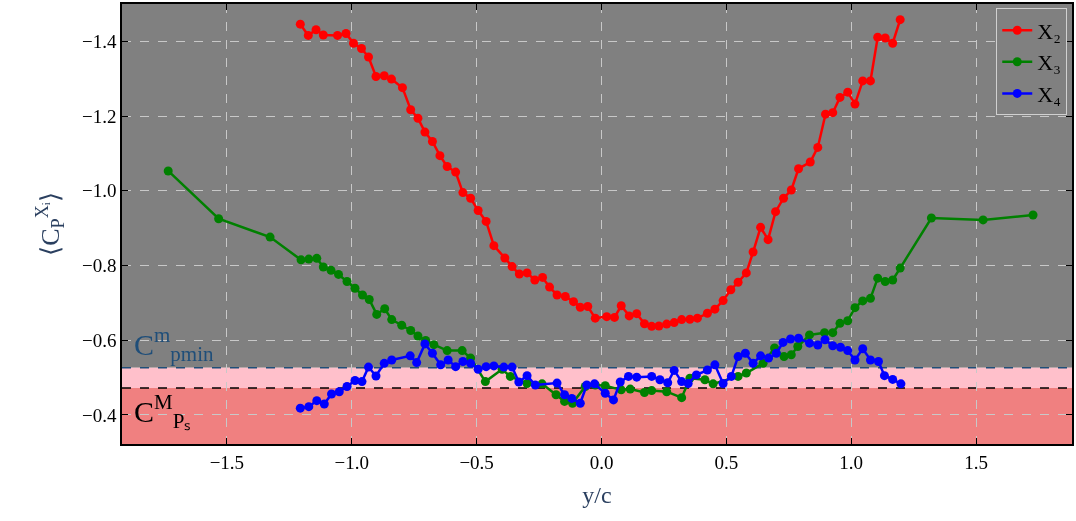 The height and width of the screenshot is (521, 1076). I want to click on legend-label: X₄, so click(1049, 94).